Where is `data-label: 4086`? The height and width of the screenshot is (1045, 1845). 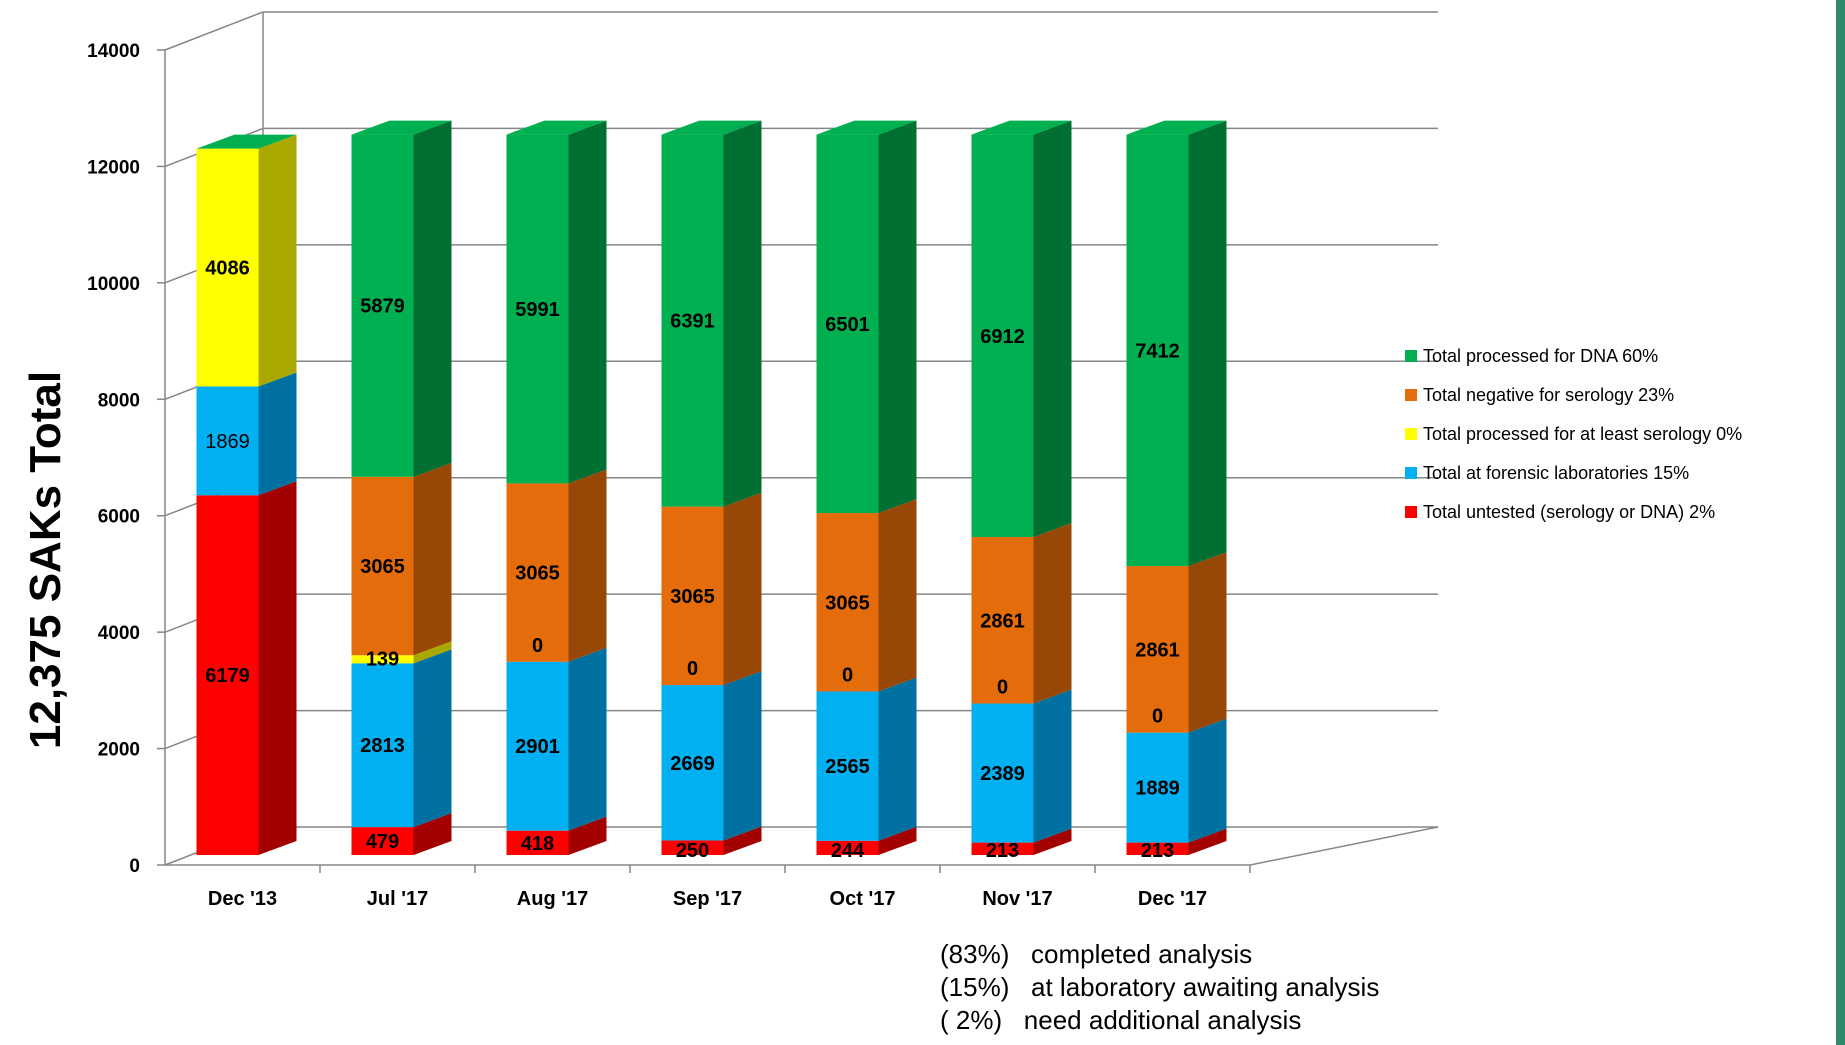
data-label: 4086 is located at coordinates (227, 269).